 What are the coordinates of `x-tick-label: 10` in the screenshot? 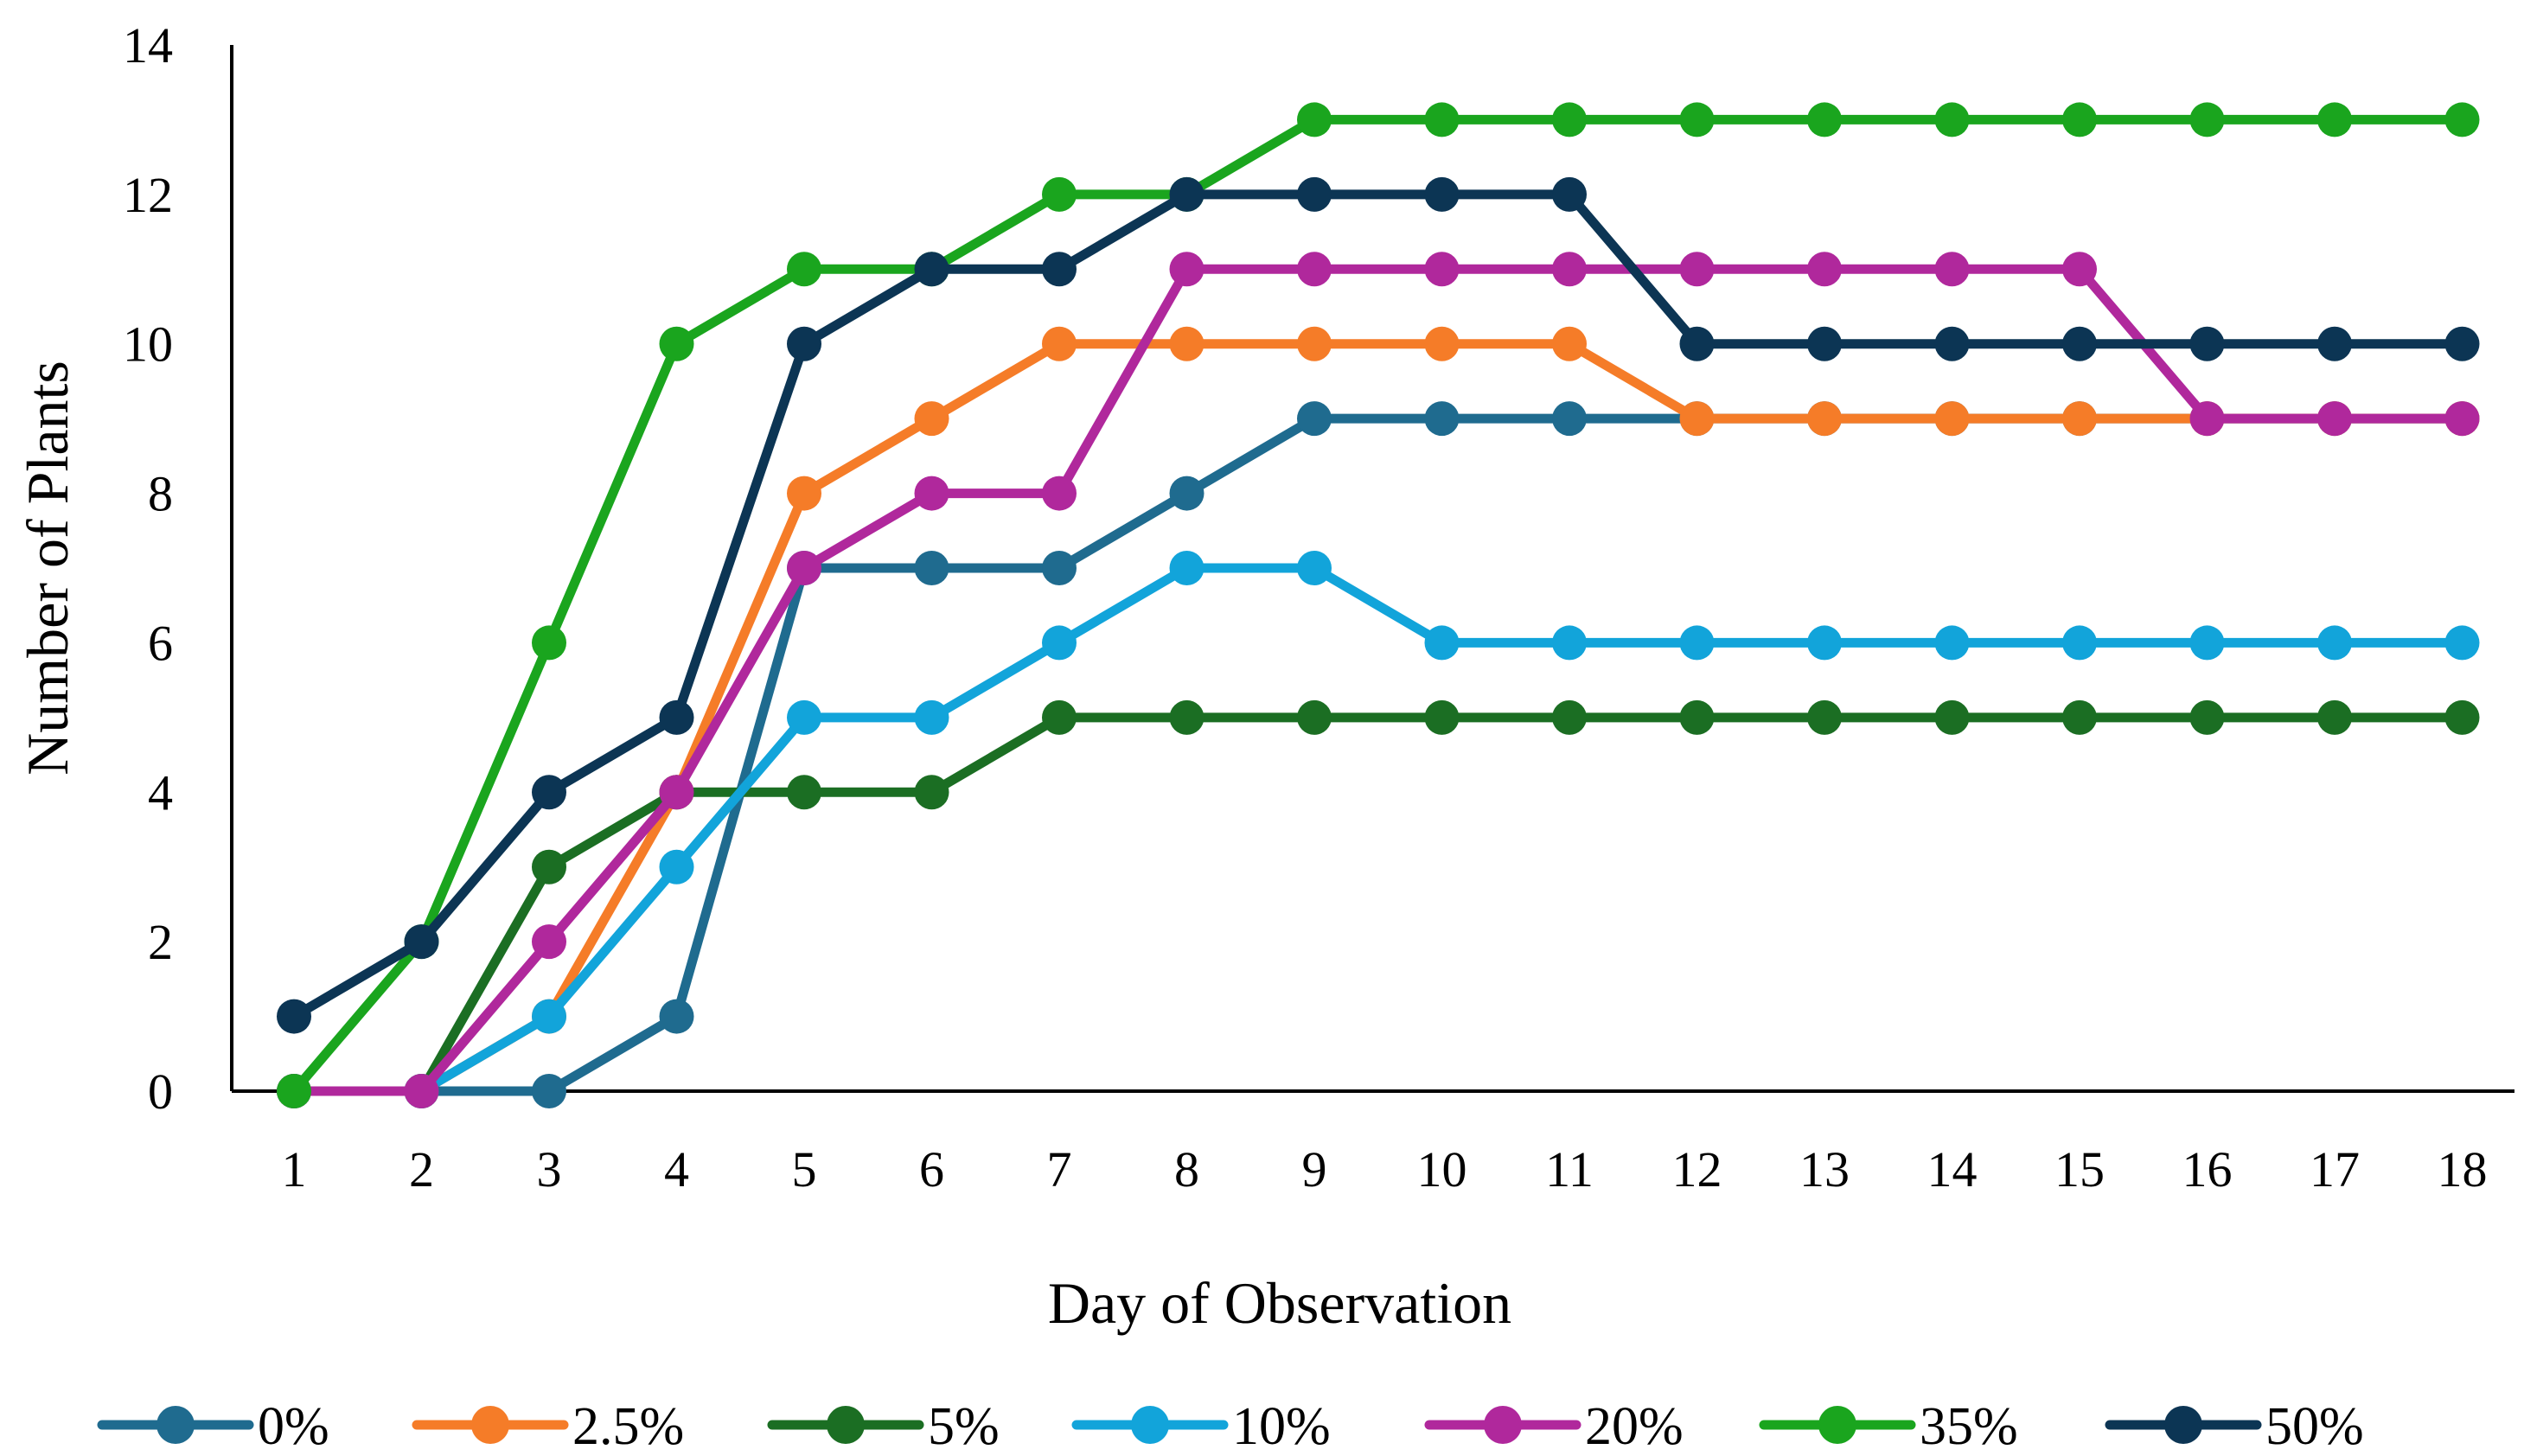 It's located at (1442, 1169).